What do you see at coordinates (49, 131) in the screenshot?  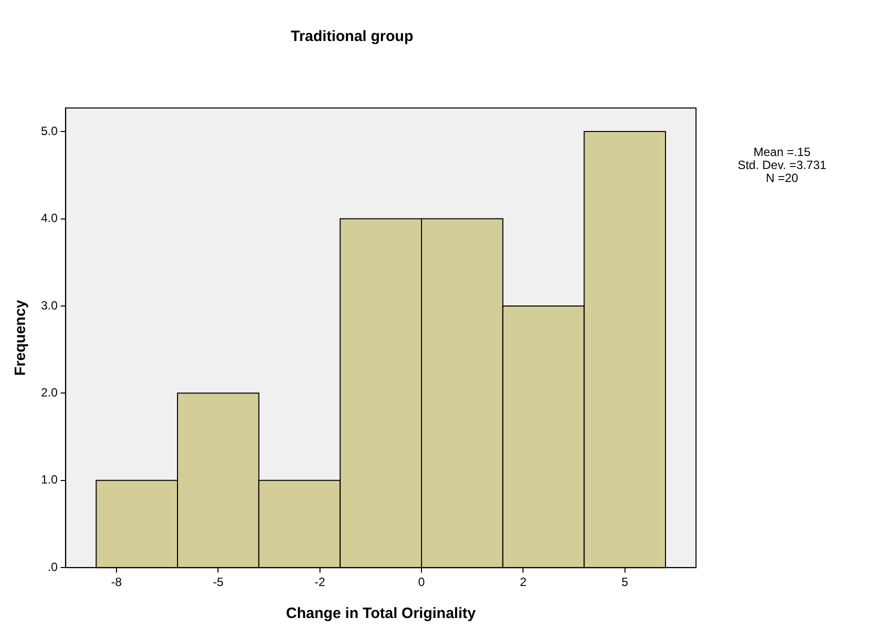 I see `y-tick-label: 5.0` at bounding box center [49, 131].